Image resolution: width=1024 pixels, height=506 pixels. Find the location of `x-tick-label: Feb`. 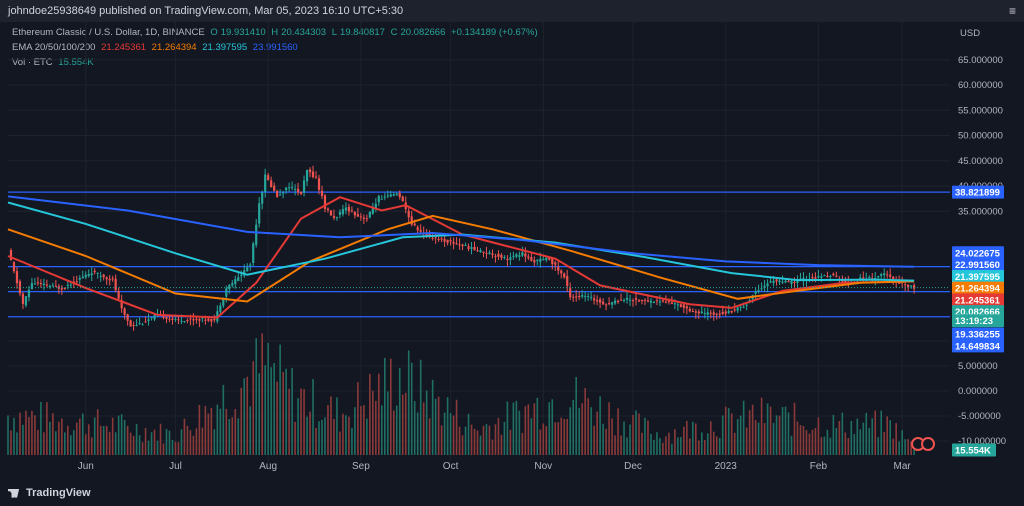

x-tick-label: Feb is located at coordinates (819, 466).